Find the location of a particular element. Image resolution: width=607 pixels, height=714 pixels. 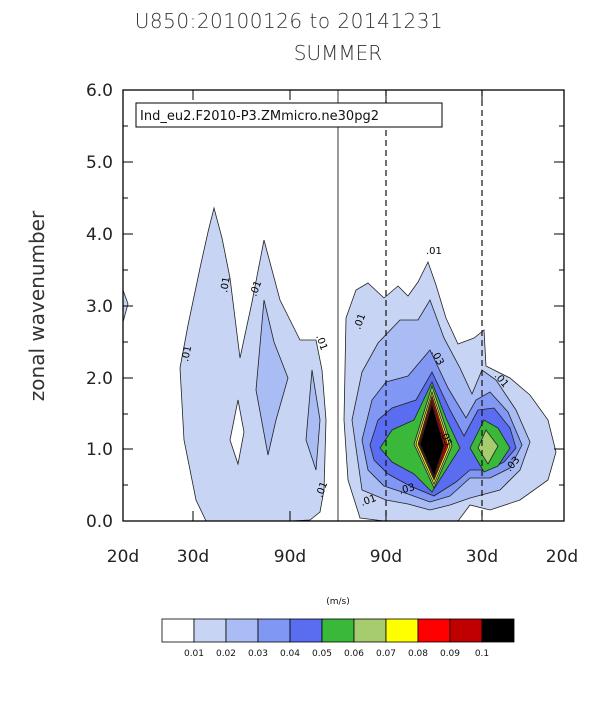

contour-label-2: .01 is located at coordinates (226, 285).